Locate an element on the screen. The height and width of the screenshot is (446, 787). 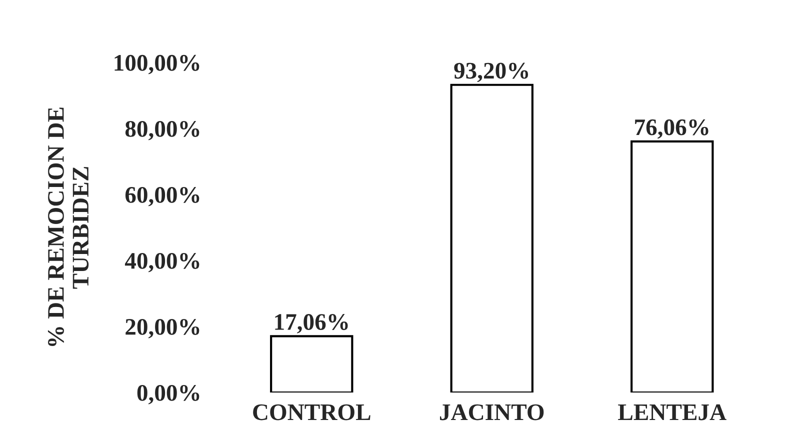
y-axis-title: % DE REMOCION DE TURBIDEZ is located at coordinates (68, 227).